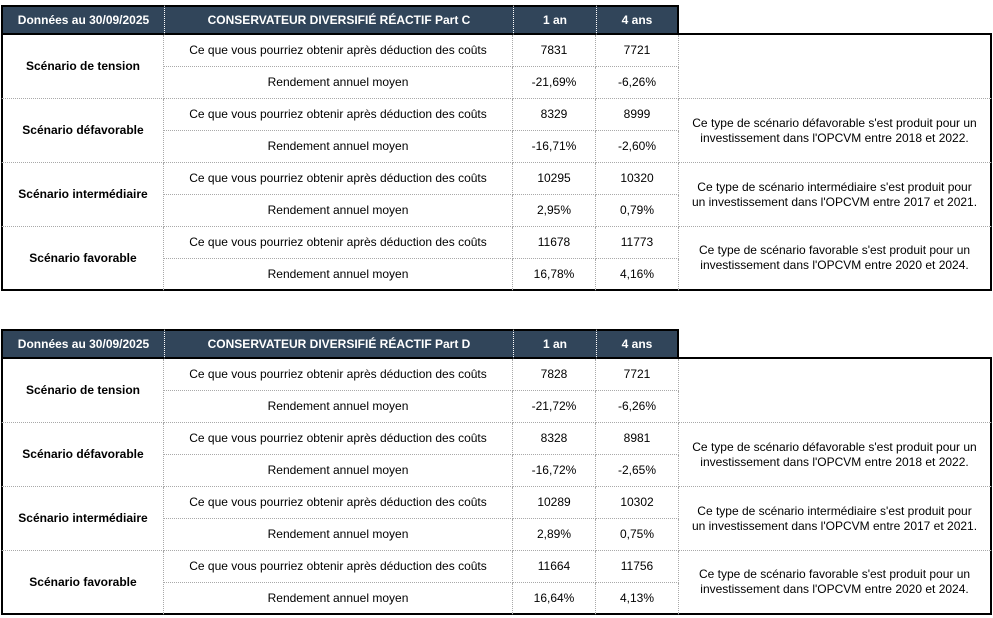  I want to click on obtain-value-1an: 10295, so click(554, 179).